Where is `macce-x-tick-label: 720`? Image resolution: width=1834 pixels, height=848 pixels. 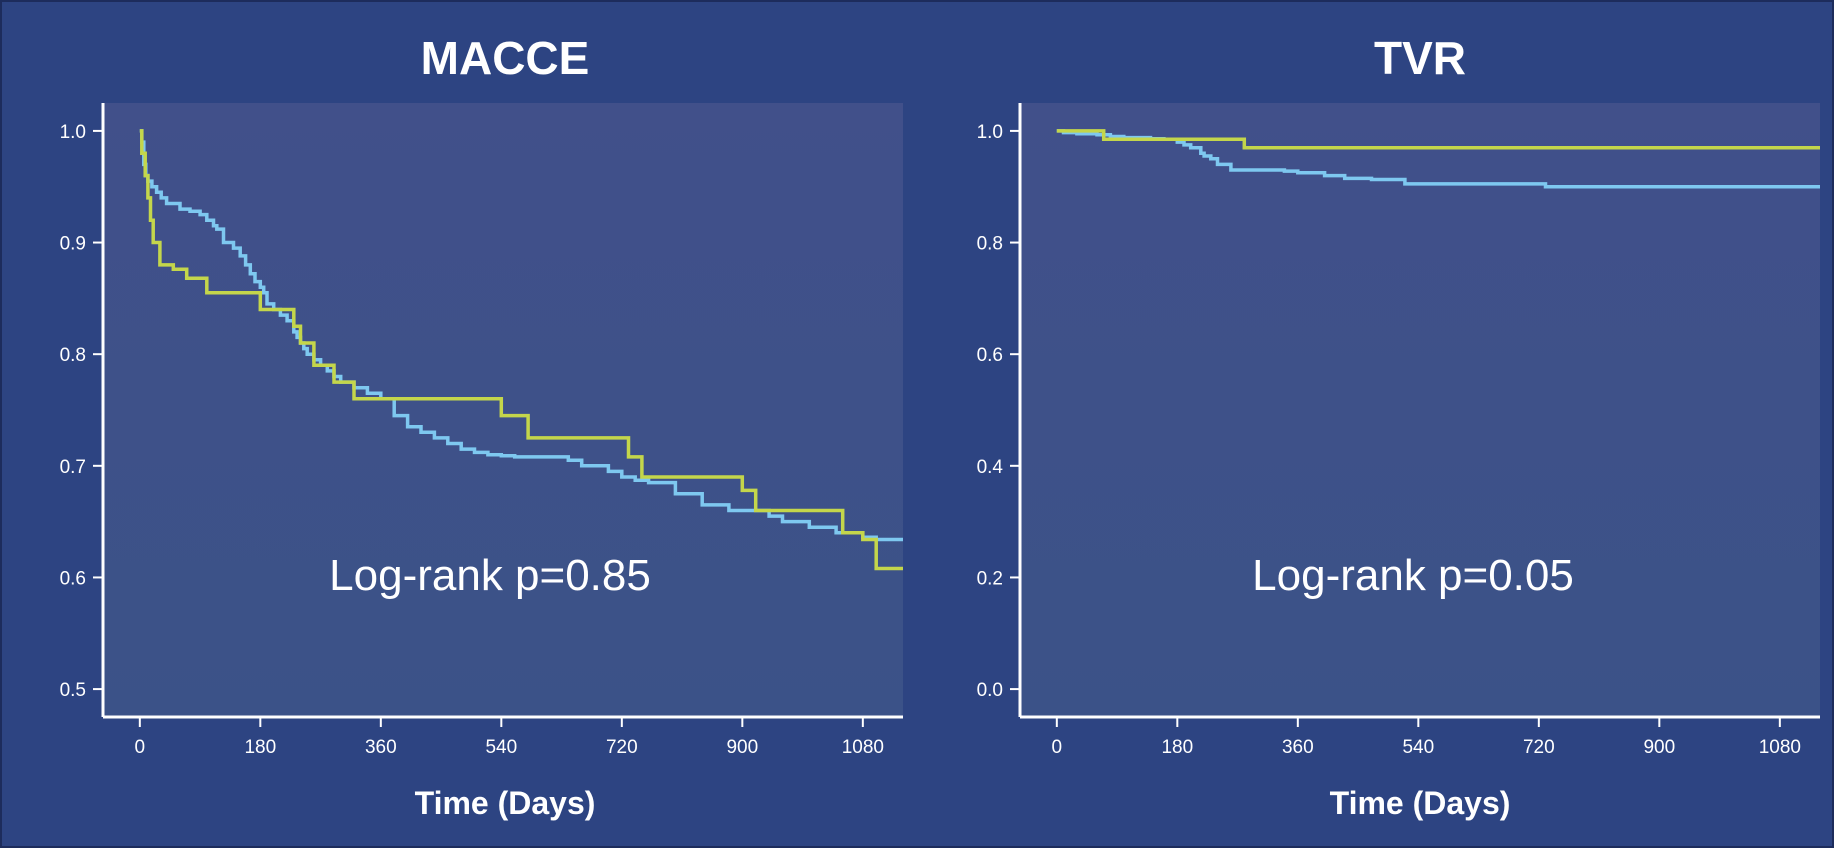 macce-x-tick-label: 720 is located at coordinates (622, 747).